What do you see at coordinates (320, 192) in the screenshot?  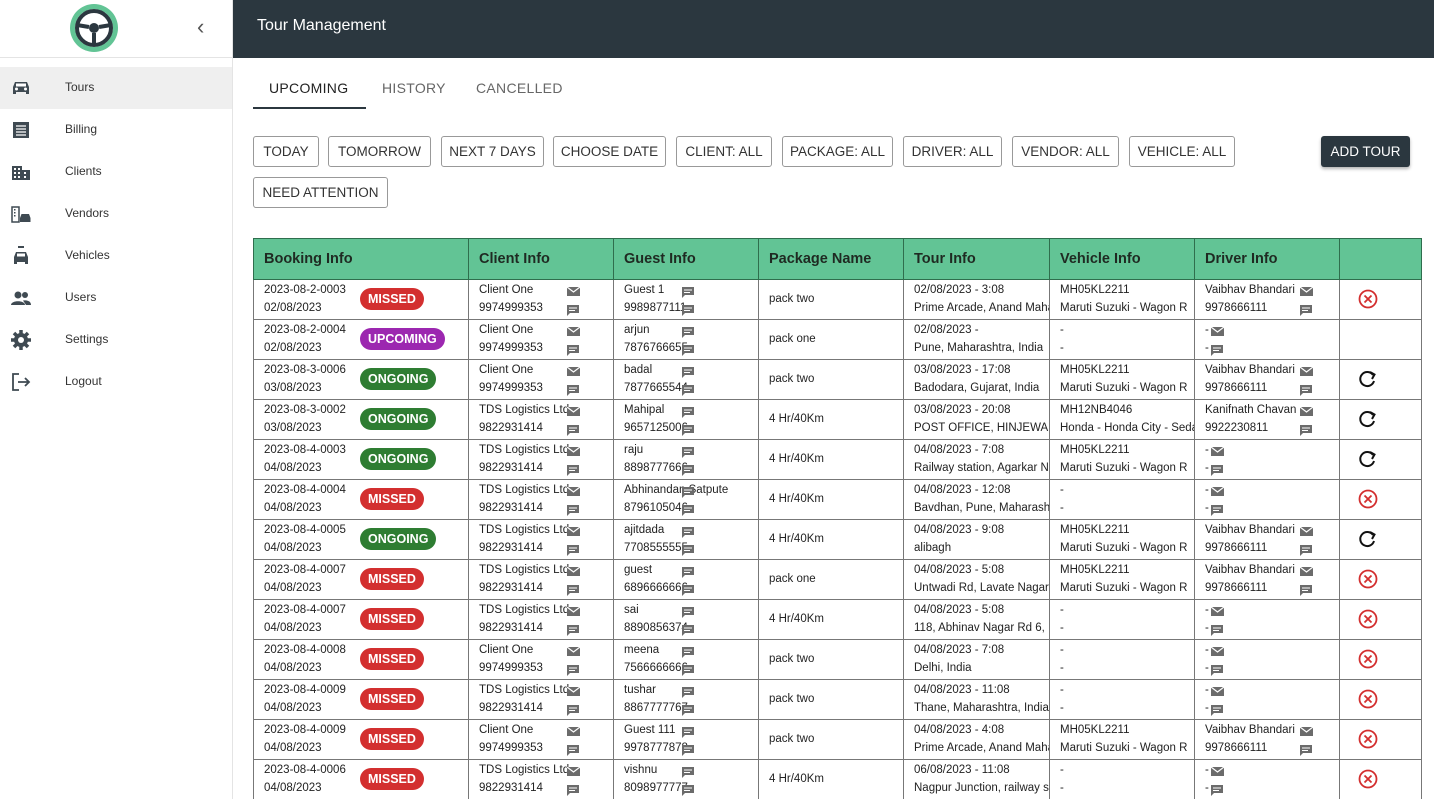 I see `filter-need-attention-button: NEED ATTENTION` at bounding box center [320, 192].